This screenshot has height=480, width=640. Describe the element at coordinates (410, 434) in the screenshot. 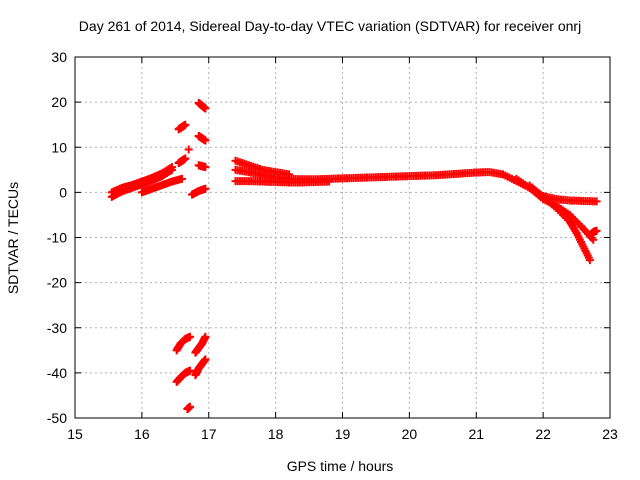

I see `x-tick-label: 20` at that location.